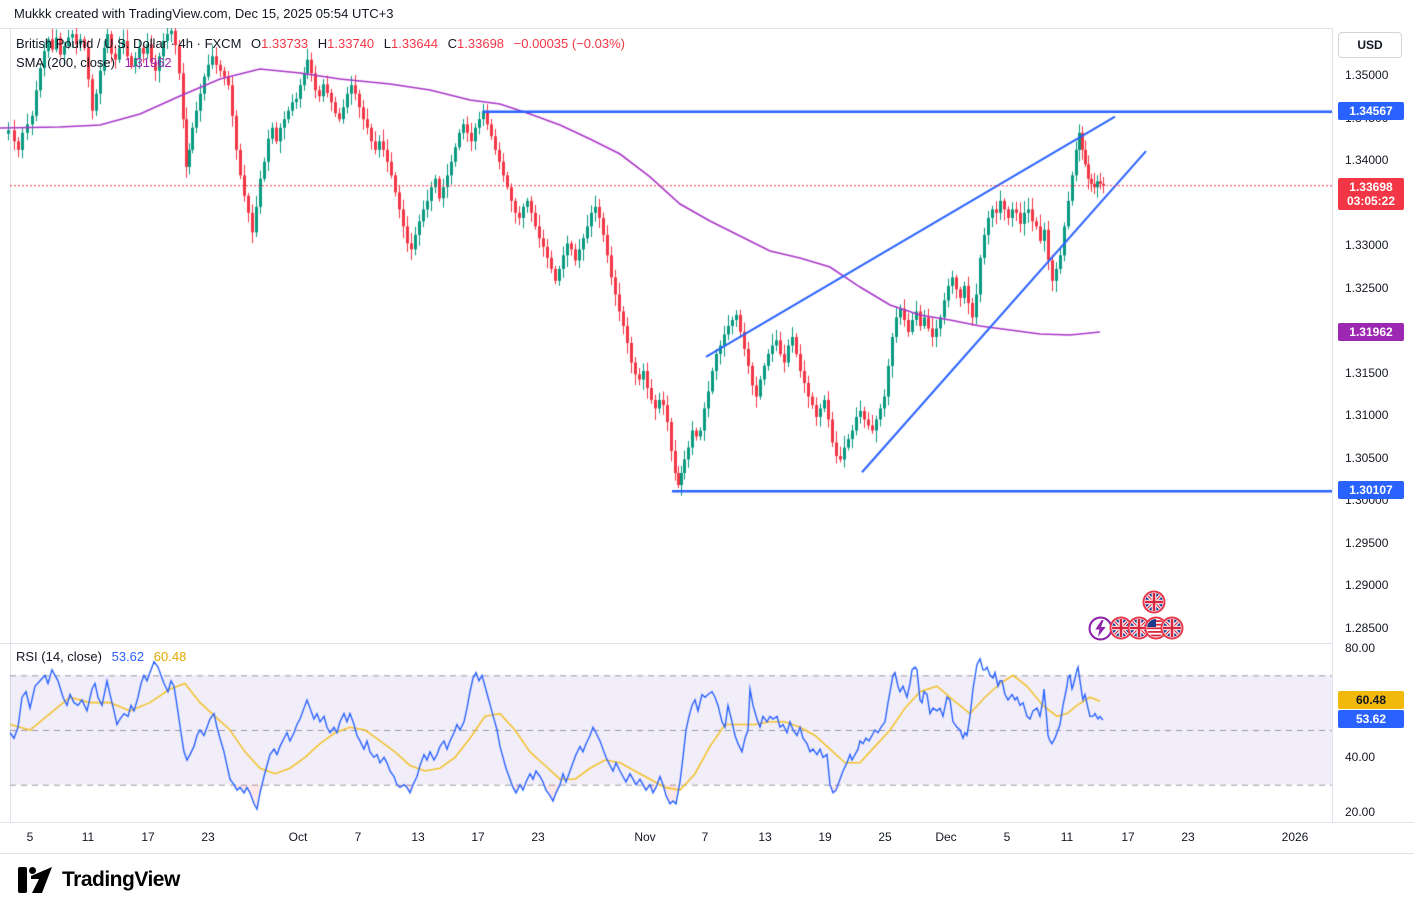 The height and width of the screenshot is (912, 1414). Describe the element at coordinates (387, 43) in the screenshot. I see `ohlc-low-label: L` at that location.